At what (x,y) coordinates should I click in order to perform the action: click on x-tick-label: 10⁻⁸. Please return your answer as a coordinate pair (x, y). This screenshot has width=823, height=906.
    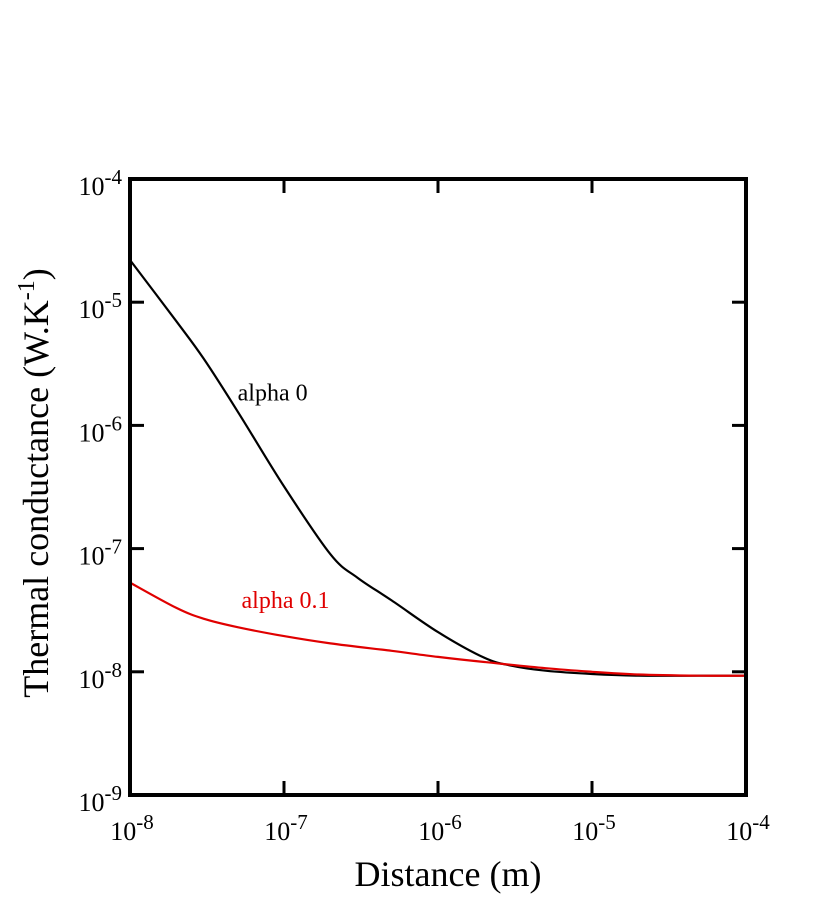
    Looking at the image, I should click on (132, 828).